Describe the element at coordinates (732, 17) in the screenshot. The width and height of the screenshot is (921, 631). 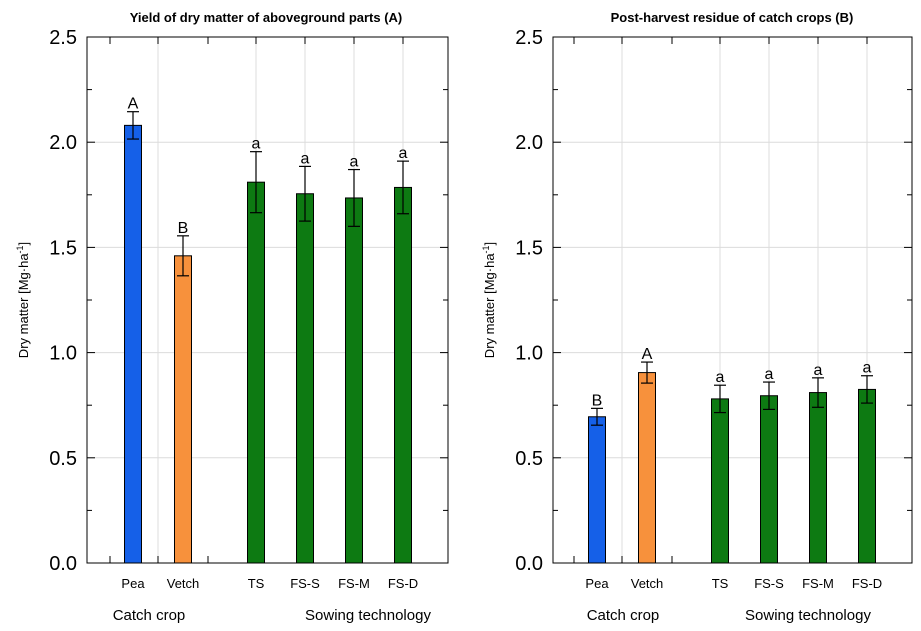
I see `chart-title: Post-harvest residue of catch crops (B)` at that location.